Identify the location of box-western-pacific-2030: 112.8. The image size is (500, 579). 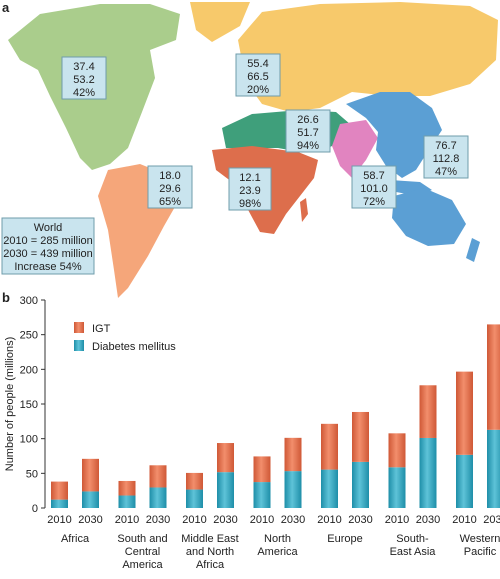
(446, 159).